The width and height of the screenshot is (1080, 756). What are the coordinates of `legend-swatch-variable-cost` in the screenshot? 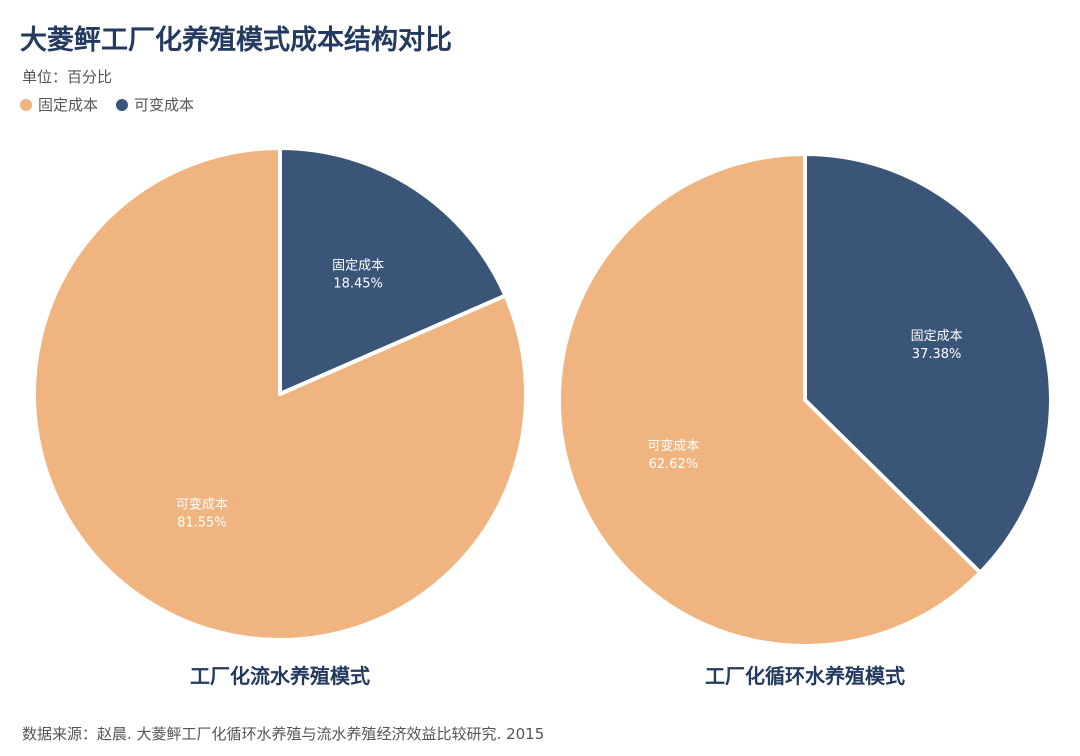 It's located at (122, 104).